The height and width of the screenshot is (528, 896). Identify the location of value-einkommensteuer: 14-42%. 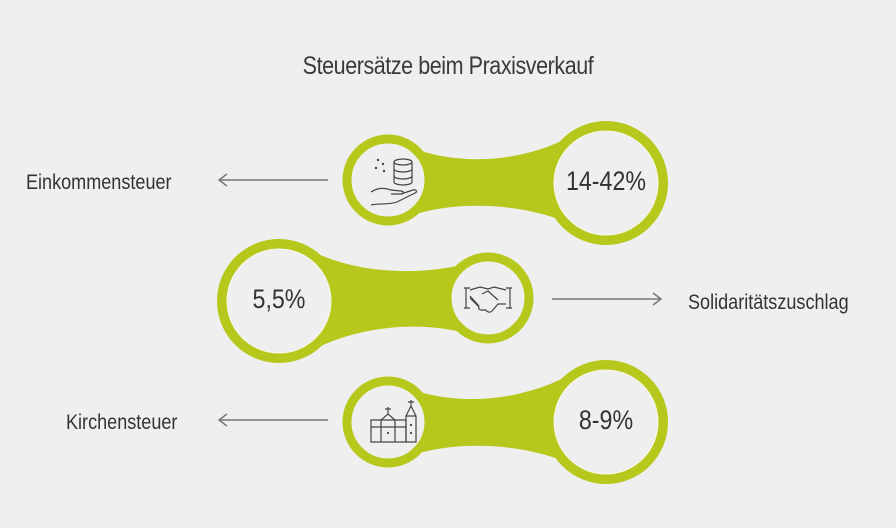
(606, 181).